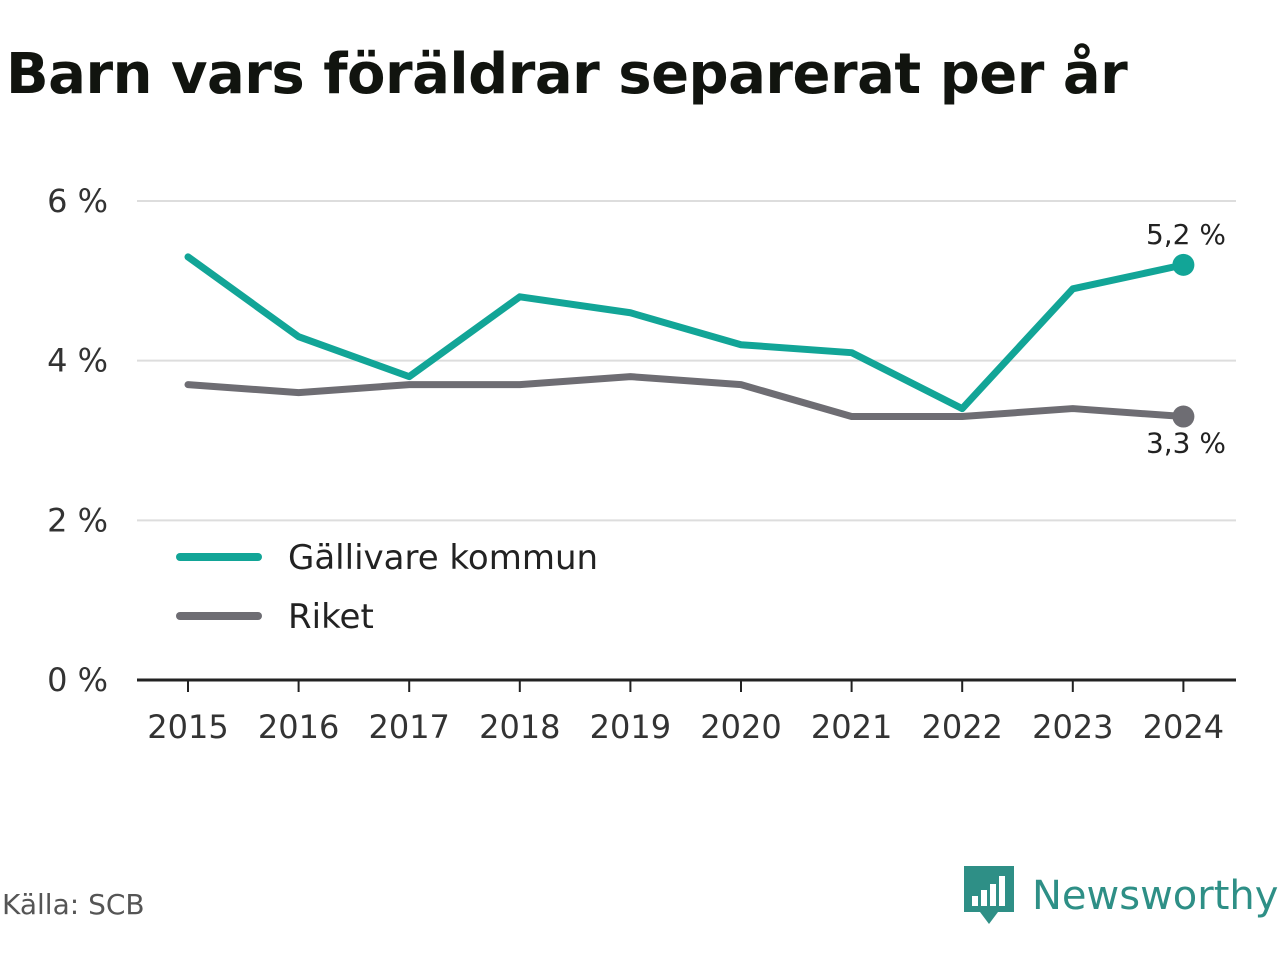  I want to click on legend-label: Riket, so click(331, 617).